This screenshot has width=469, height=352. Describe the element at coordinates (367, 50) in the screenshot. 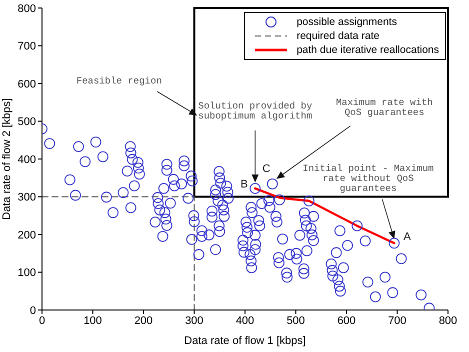

I see `legend-label: path due iterative reallocations` at that location.